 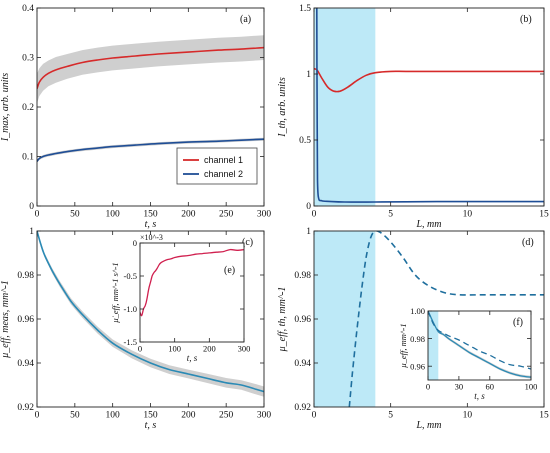 I want to click on y-tick-label: -1.0, so click(x=130, y=309).